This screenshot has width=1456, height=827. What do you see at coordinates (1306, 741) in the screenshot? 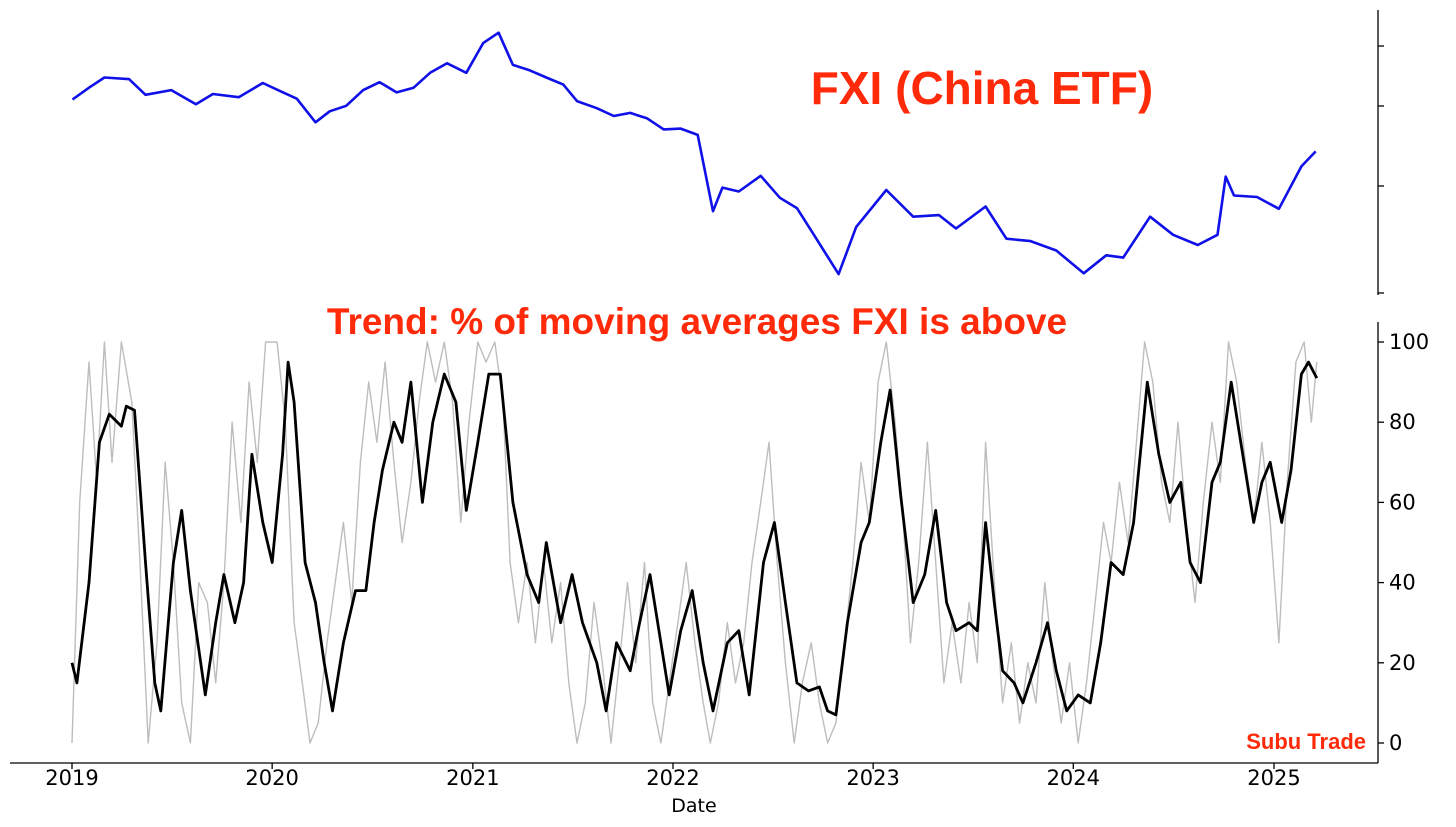
I see `watermark: Subu Trade` at bounding box center [1306, 741].